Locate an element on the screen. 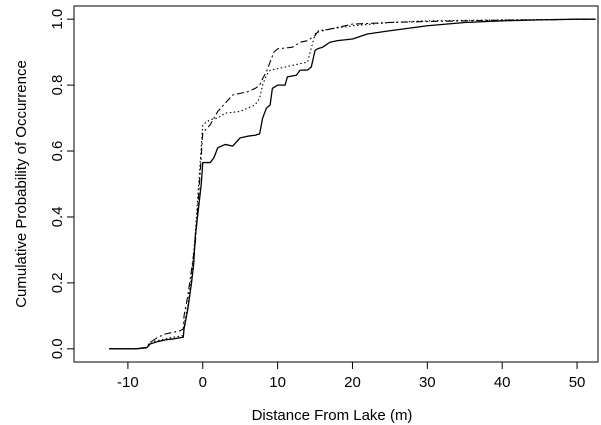  x-tick-label: 30 is located at coordinates (427, 382).